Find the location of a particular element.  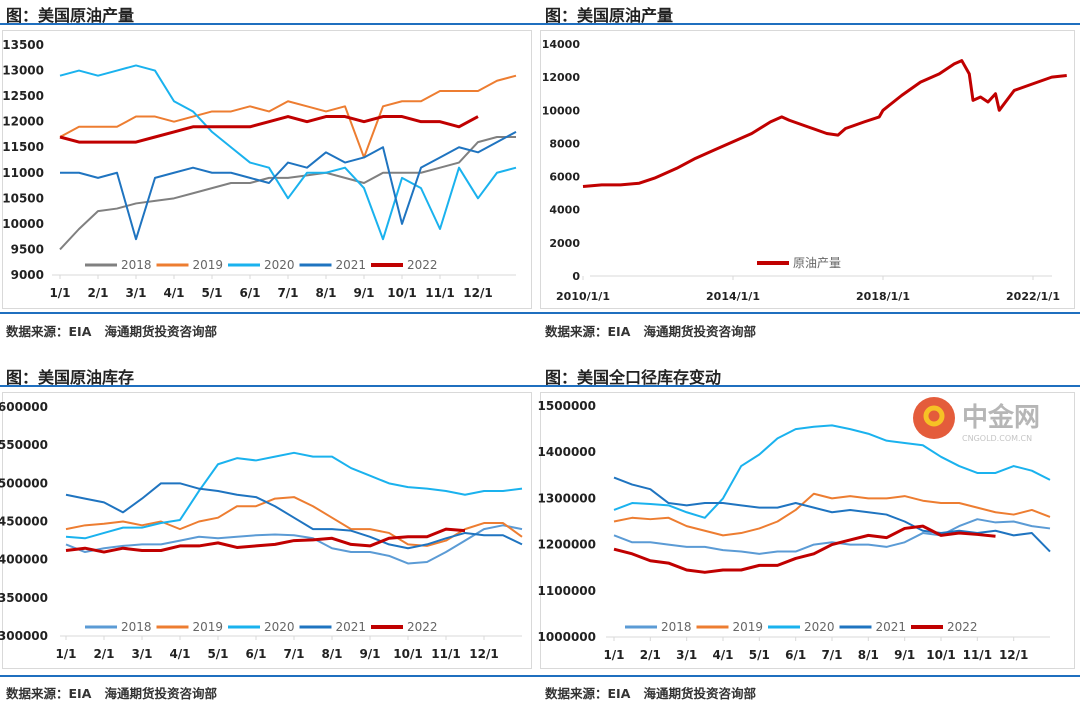

y-tick-label: 11500 is located at coordinates (23, 147).